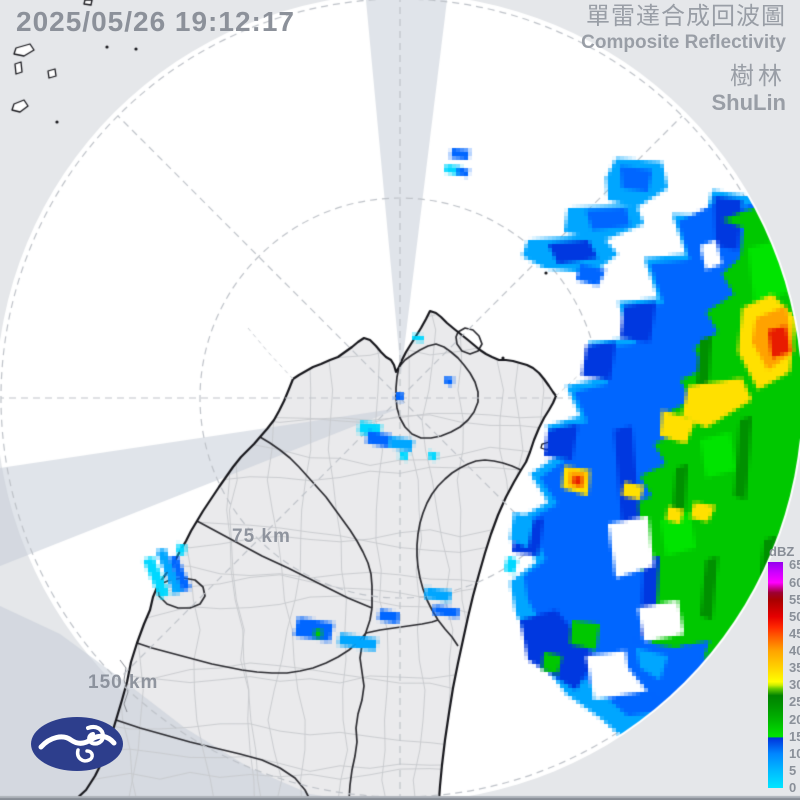 The height and width of the screenshot is (800, 800). What do you see at coordinates (794, 702) in the screenshot?
I see `colorbar-tick: 25` at bounding box center [794, 702].